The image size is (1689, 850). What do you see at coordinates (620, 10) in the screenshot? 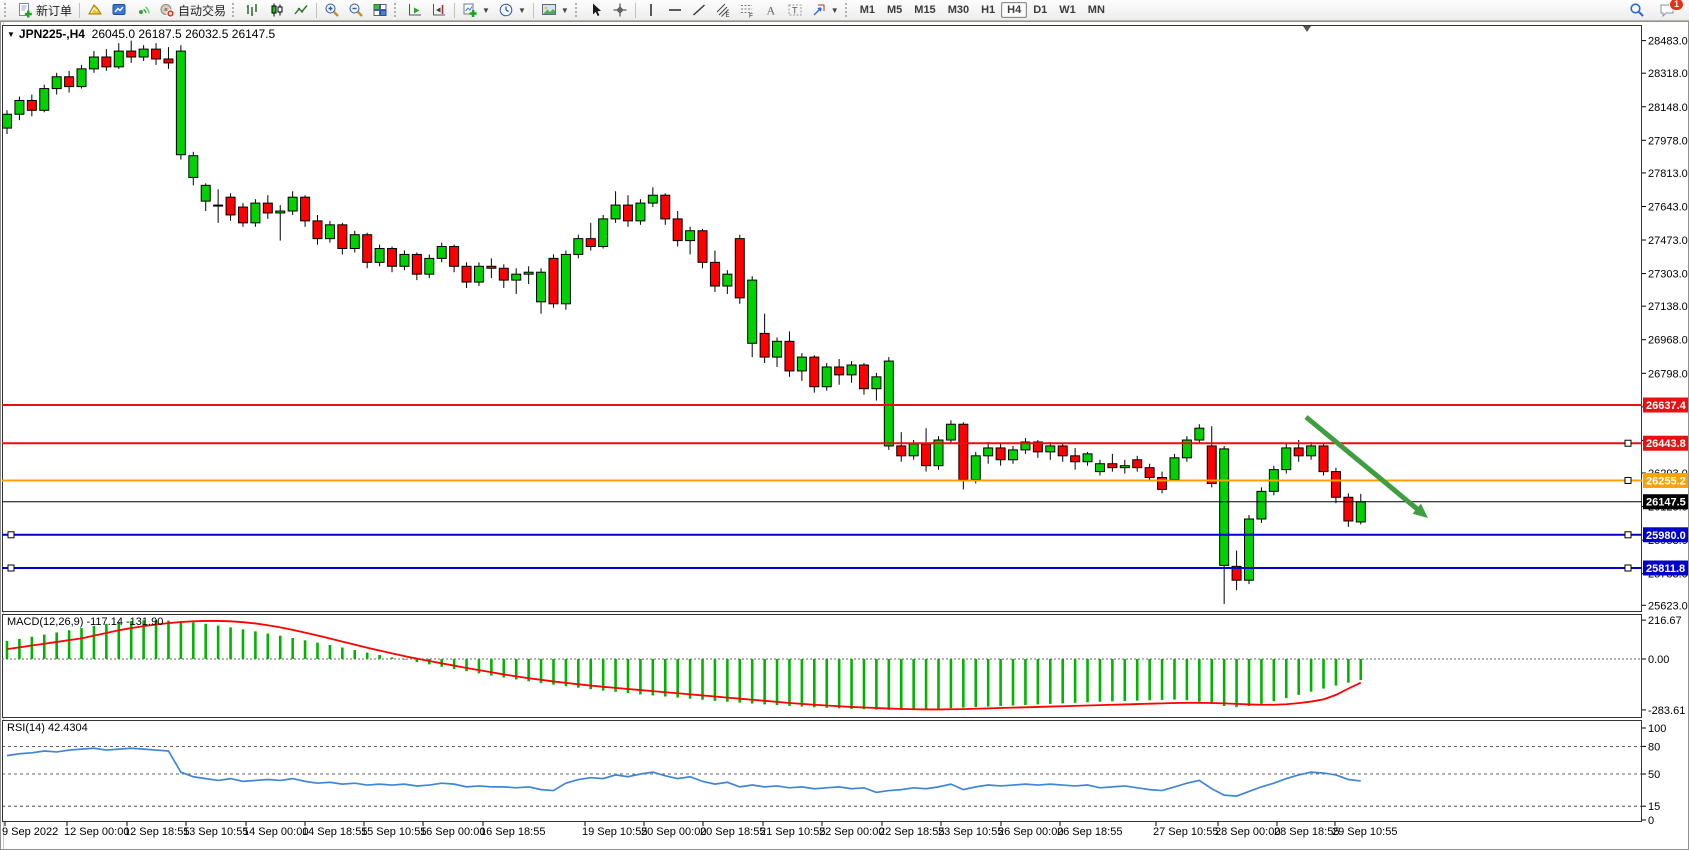
I see `crosshair-tool-button` at bounding box center [620, 10].